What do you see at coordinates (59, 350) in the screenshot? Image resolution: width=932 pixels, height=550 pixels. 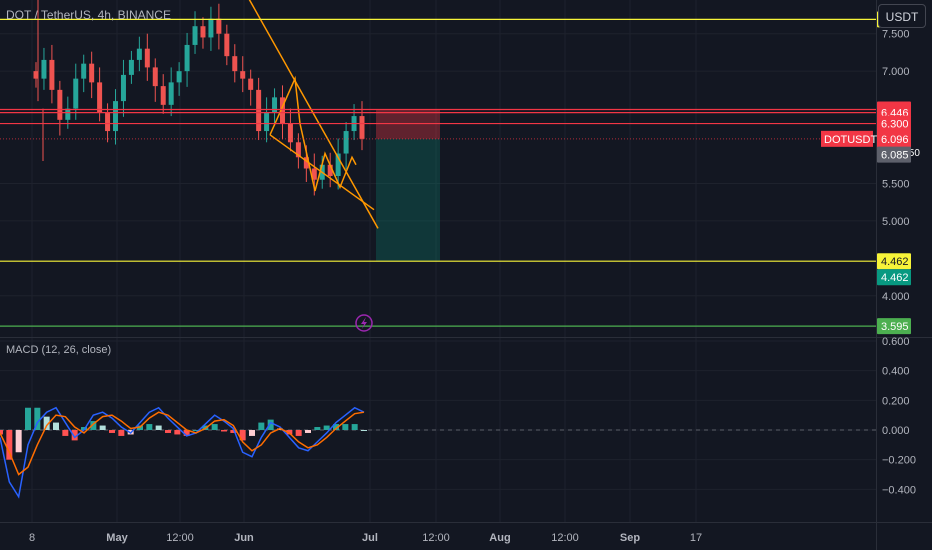 I see `macd-title: MACD (12, 26, close)` at bounding box center [59, 350].